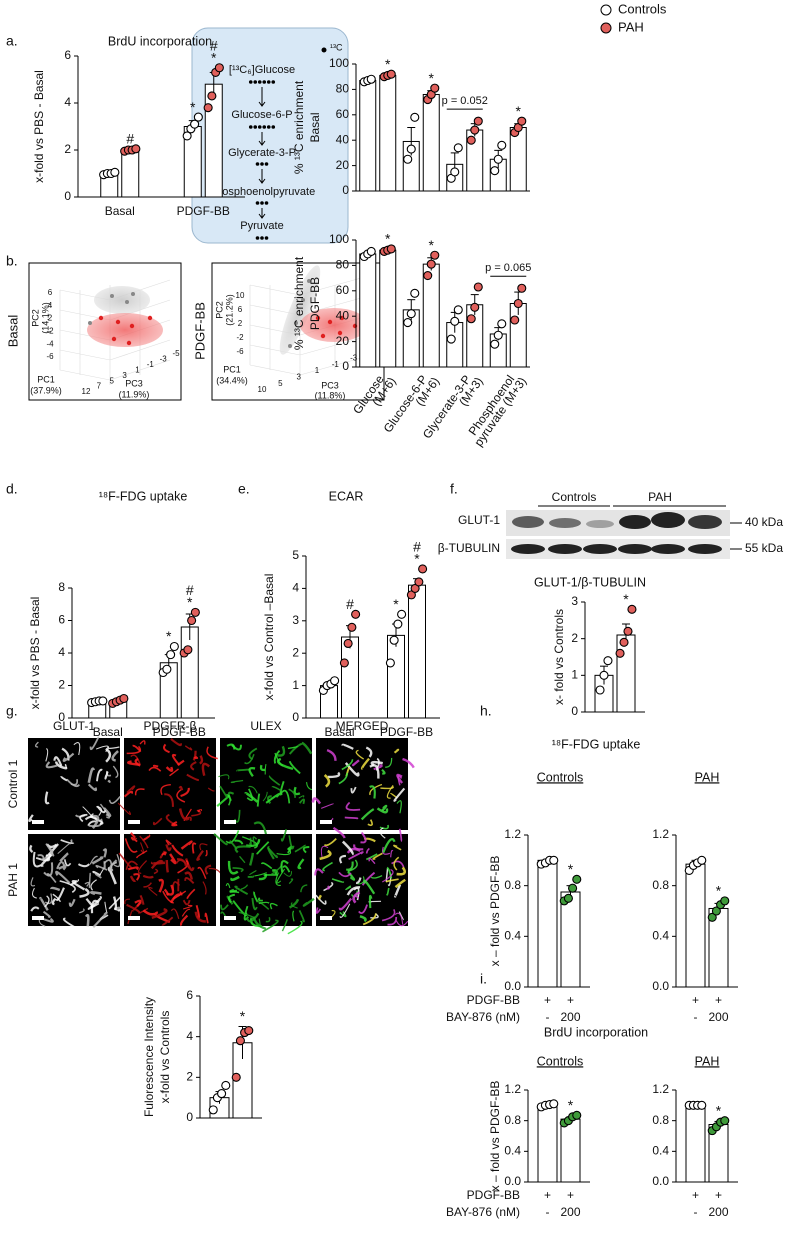  What do you see at coordinates (203, 211) in the screenshot?
I see `x-tick-label: PDGF-BB` at bounding box center [203, 211].